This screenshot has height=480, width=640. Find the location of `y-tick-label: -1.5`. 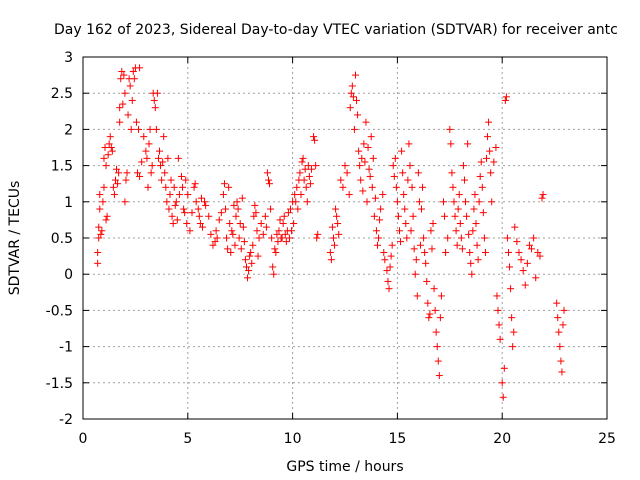

y-tick-label: -1.5 is located at coordinates (59, 384).